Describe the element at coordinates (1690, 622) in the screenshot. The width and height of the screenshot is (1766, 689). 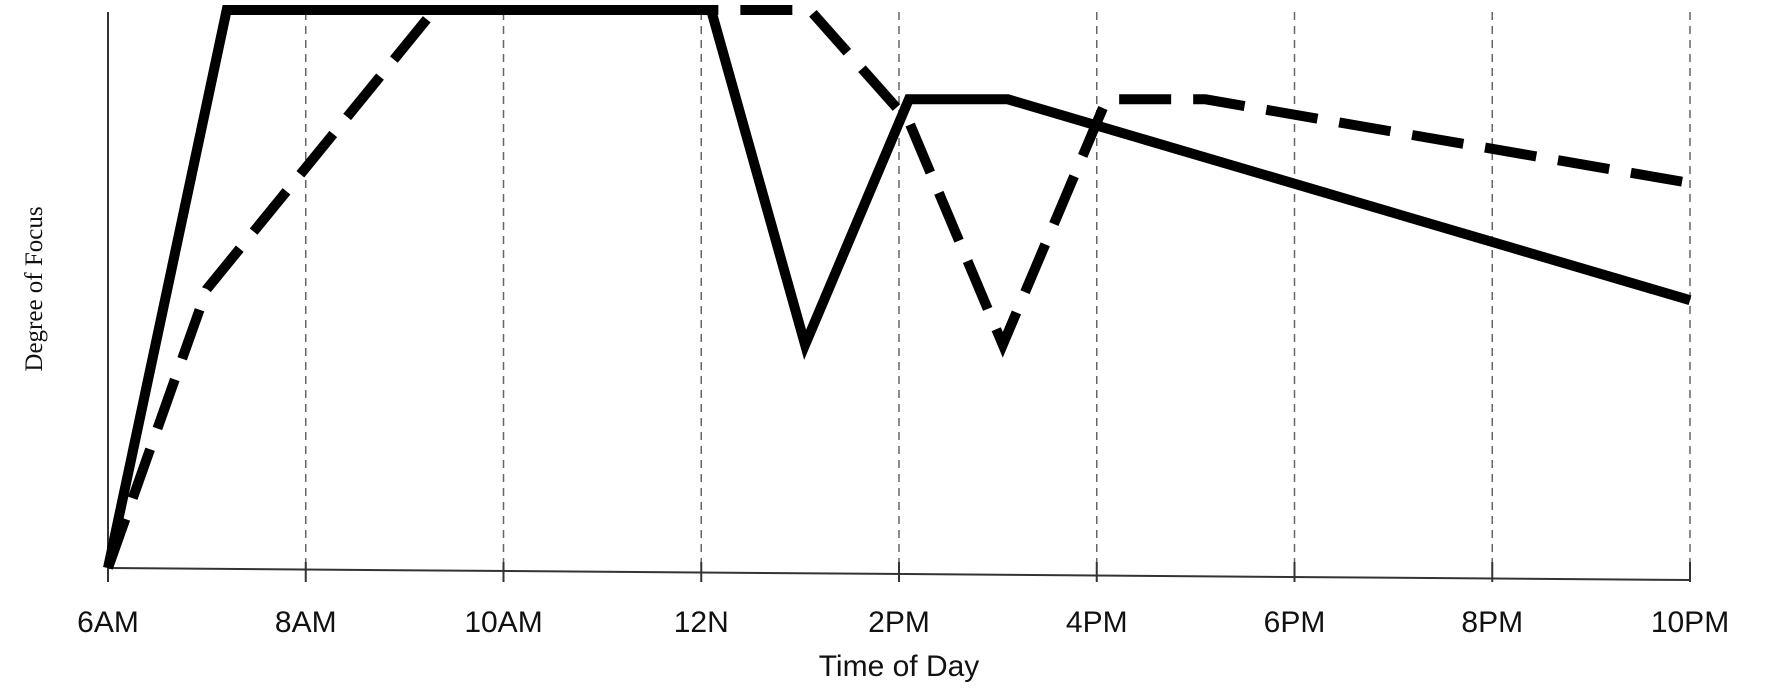
I see `x-tick-label: 10PM` at that location.